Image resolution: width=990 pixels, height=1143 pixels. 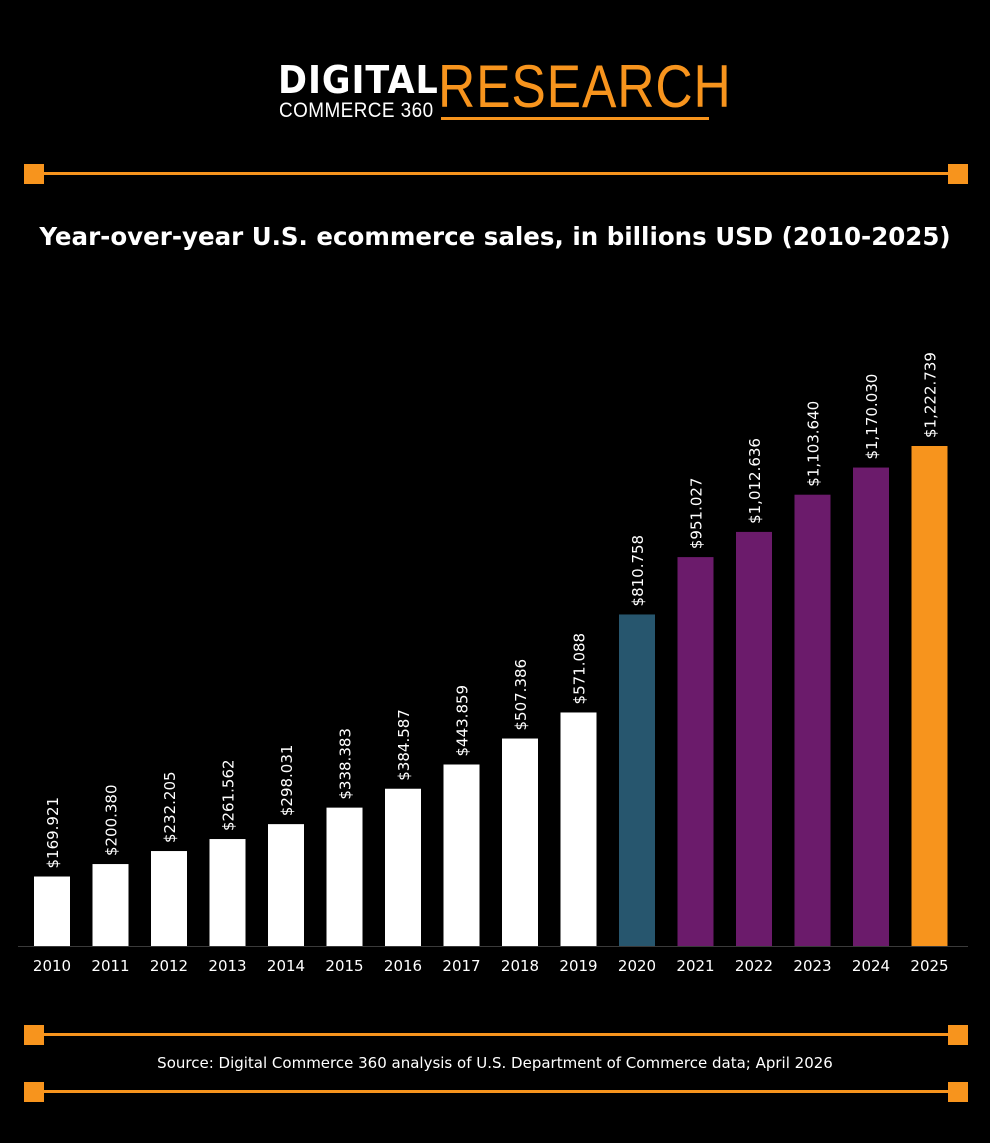 I want to click on data-label-2023: $1,103.640, so click(x=814, y=444).